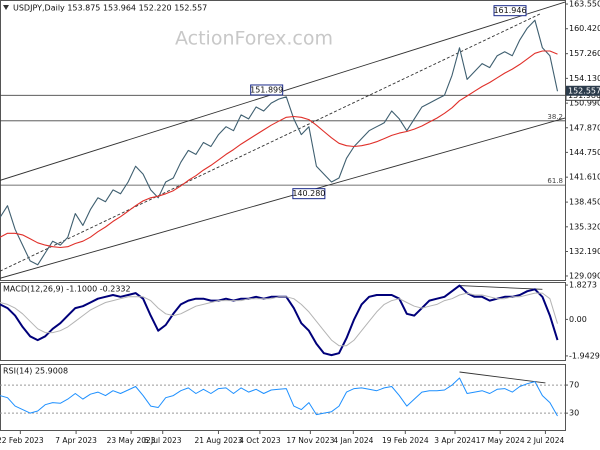 Image resolution: width=600 pixels, height=450 pixels. Describe the element at coordinates (584, 275) in the screenshot. I see `y-tick-label: 129.090` at that location.